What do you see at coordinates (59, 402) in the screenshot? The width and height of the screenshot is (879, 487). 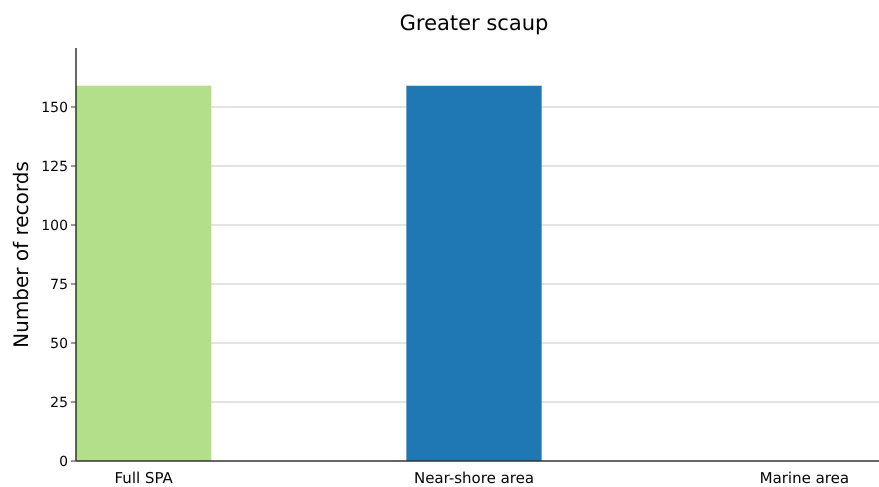 I see `y-tick-label: 25` at bounding box center [59, 402].